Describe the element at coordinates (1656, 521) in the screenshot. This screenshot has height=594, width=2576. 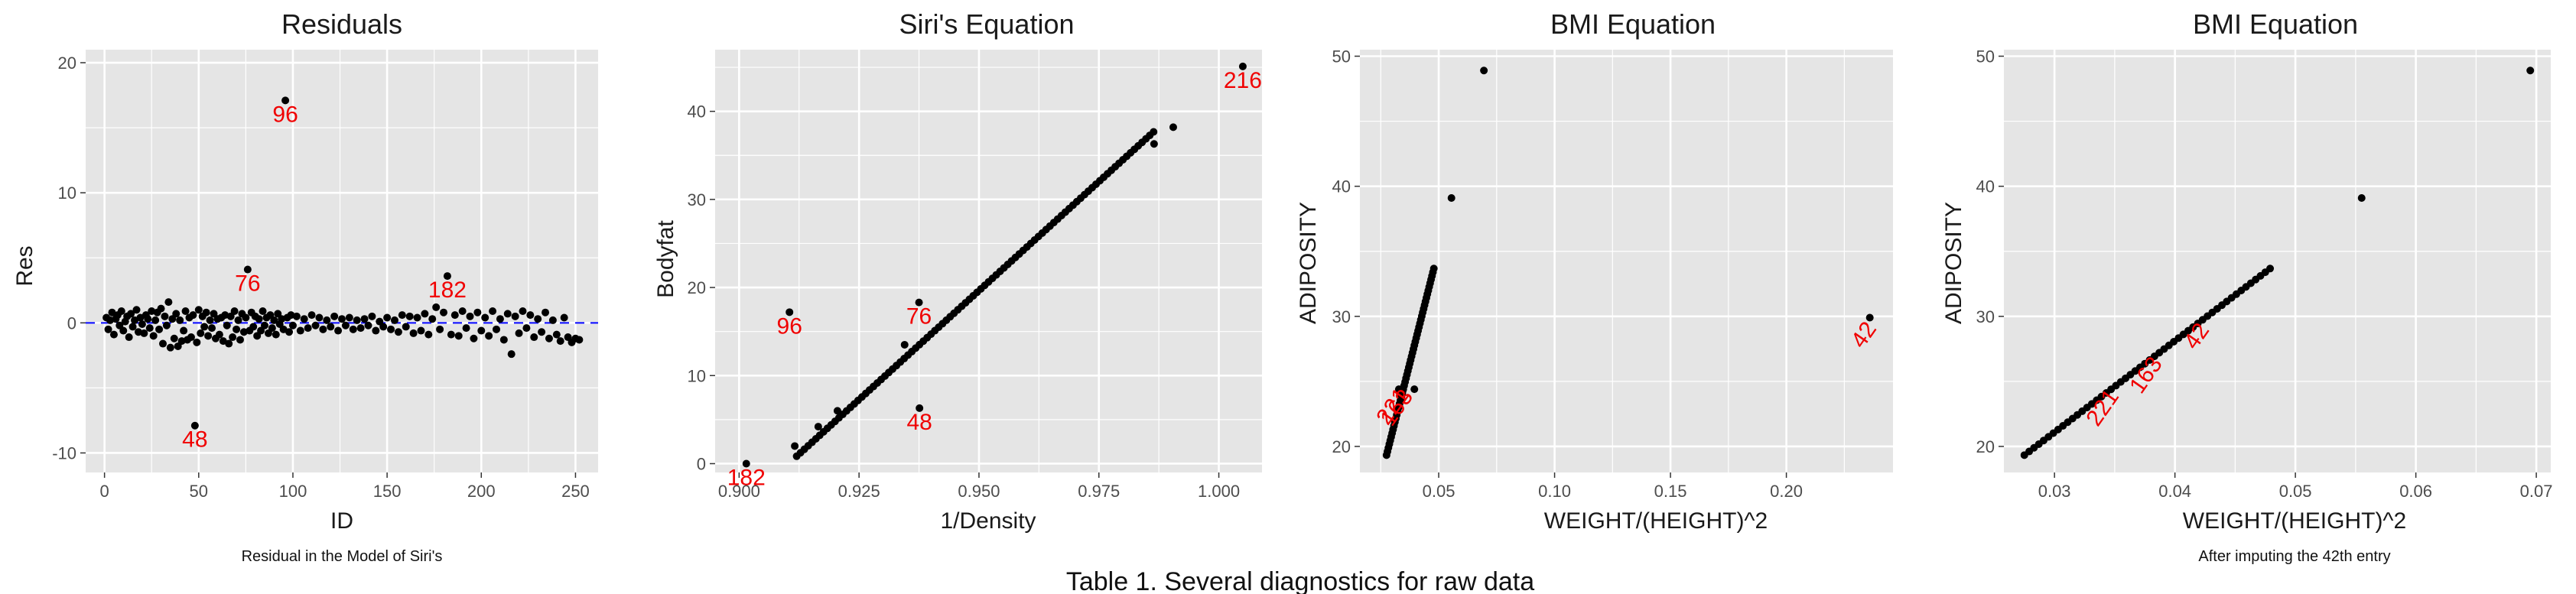
I see `x-axis-label: WEIGHT/(HEIGHT)^2` at that location.